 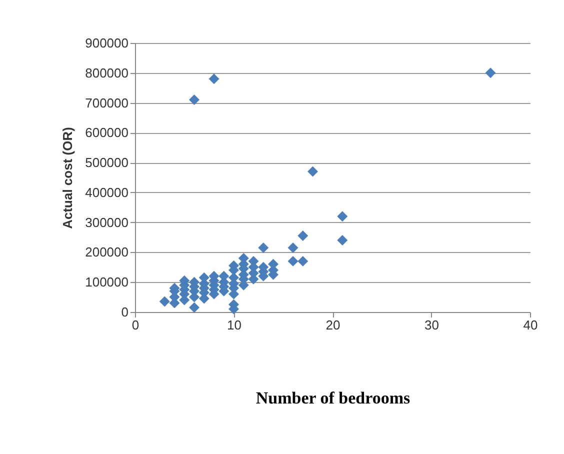 What do you see at coordinates (106, 252) in the screenshot?
I see `y-tick-label: 200000` at bounding box center [106, 252].